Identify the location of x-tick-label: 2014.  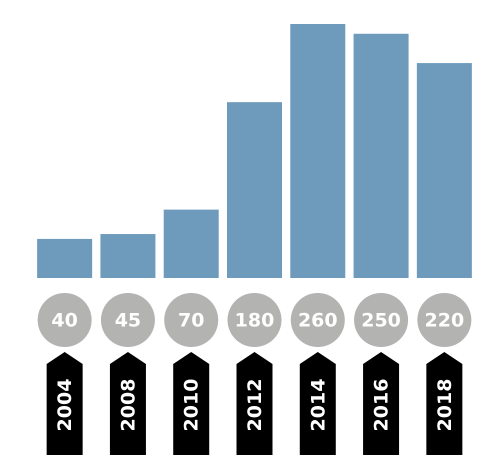
(318, 405).